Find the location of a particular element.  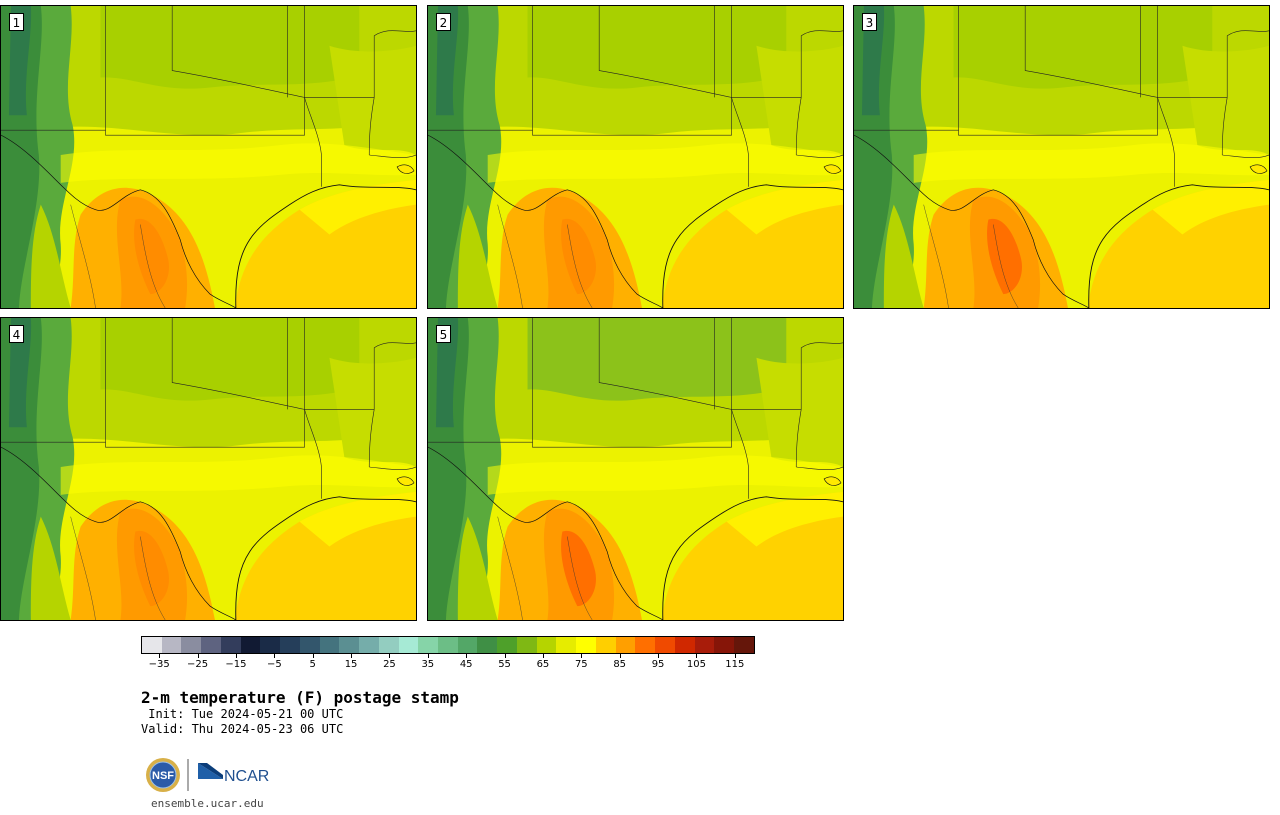

svg-text: NCAR is located at coordinates (246, 776).